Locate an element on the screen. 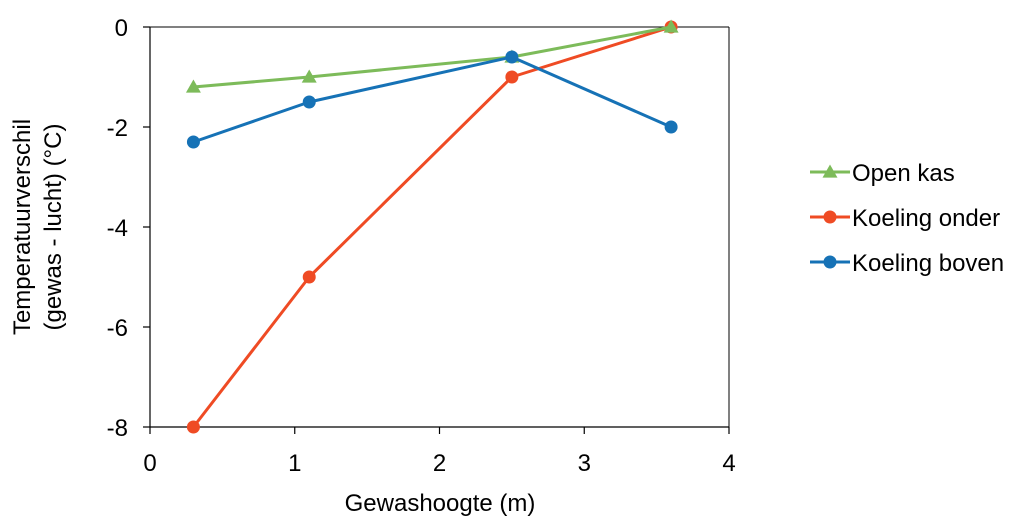  y-axis-title-line-1: Temperatuurverschil is located at coordinates (22, 227).